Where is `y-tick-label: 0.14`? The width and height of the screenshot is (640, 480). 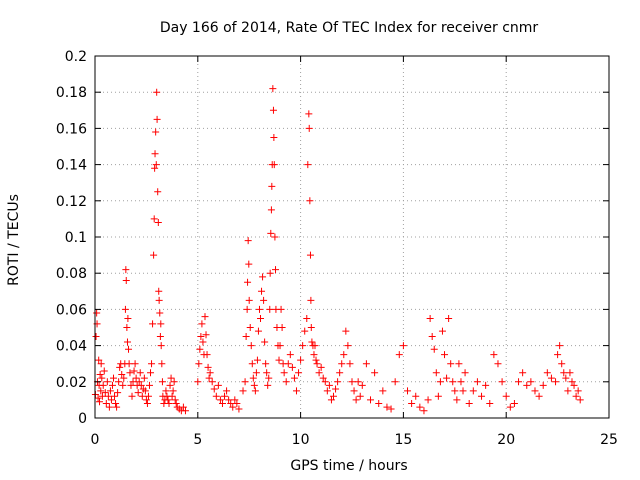 y-tick-label: 0.14 is located at coordinates (71, 166).